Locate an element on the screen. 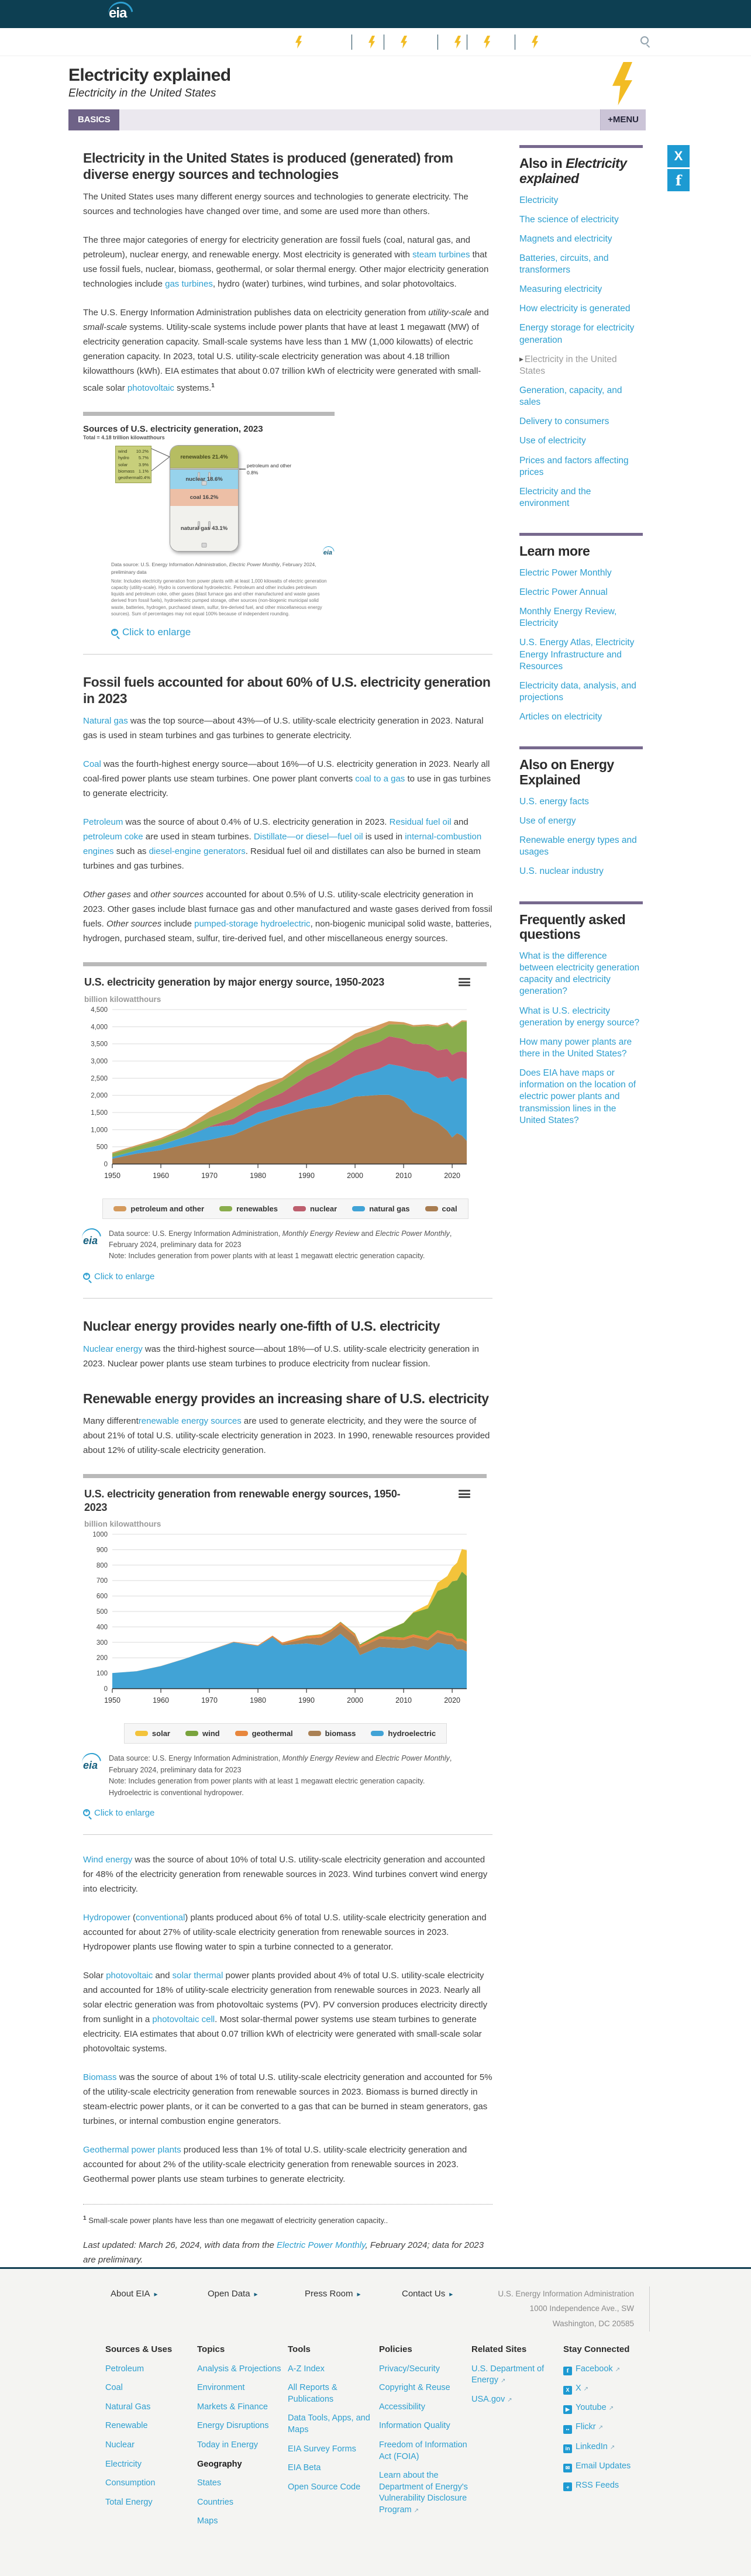 Image resolution: width=751 pixels, height=2576 pixels. sidebar-link: Use of energy is located at coordinates (547, 820).